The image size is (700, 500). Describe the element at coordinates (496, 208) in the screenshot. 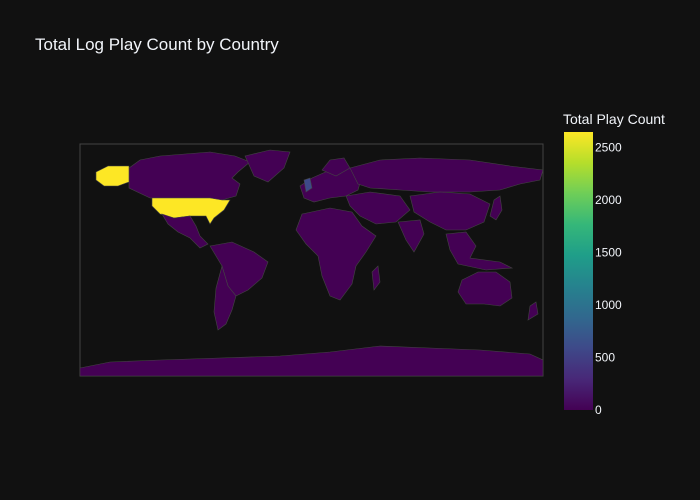

I see `country-japan` at that location.